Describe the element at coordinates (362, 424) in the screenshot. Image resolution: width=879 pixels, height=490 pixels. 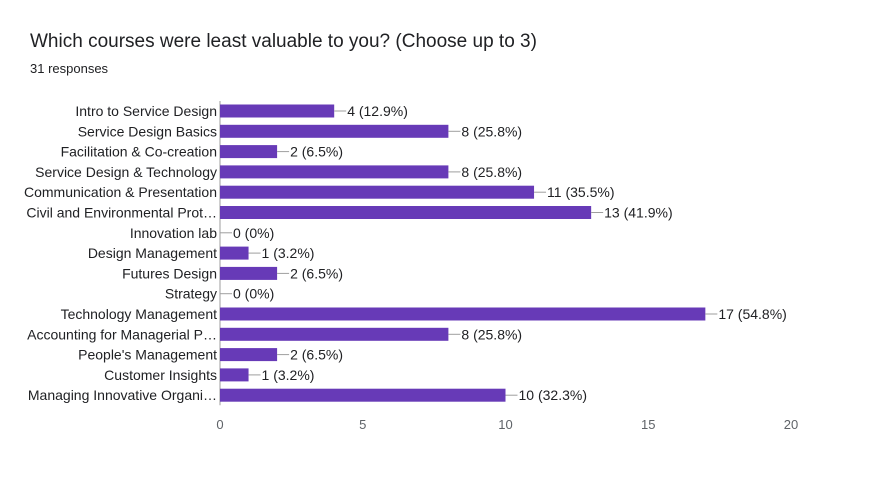
I see `x-tick-label: 5` at that location.